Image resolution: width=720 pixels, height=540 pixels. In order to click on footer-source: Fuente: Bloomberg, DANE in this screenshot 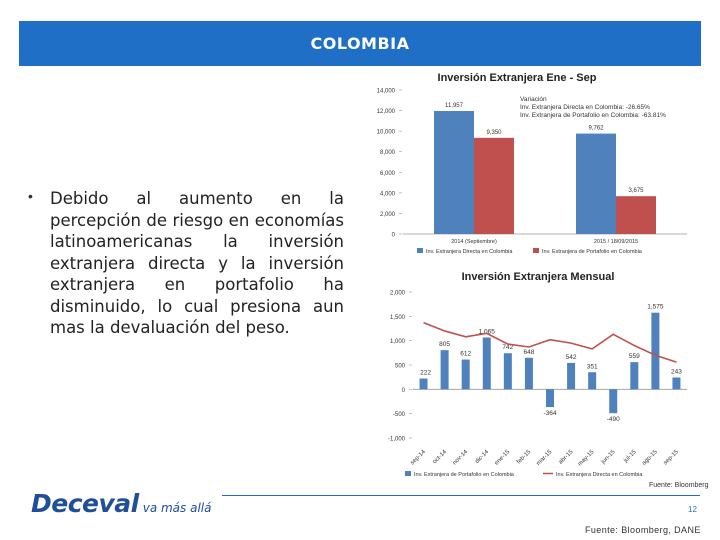, I will do `click(643, 530)`.